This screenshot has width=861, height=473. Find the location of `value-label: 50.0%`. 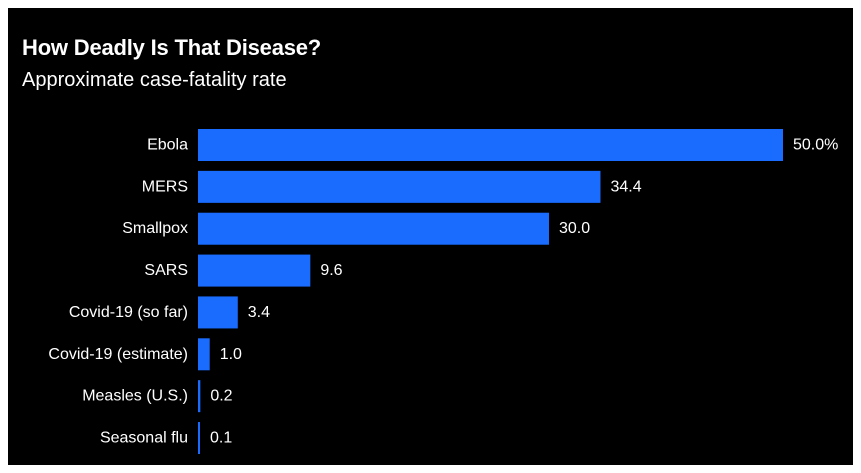

value-label: 50.0% is located at coordinates (815, 145).